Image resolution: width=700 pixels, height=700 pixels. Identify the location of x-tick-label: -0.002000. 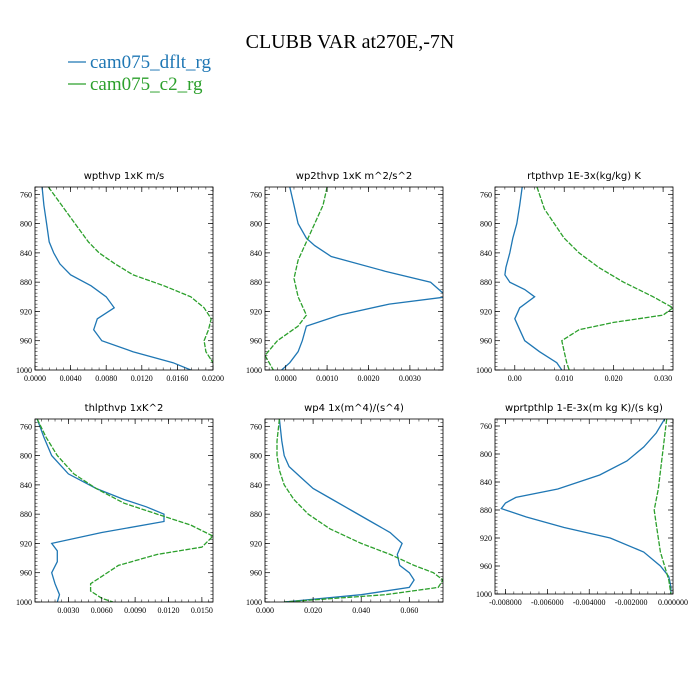
(631, 602).